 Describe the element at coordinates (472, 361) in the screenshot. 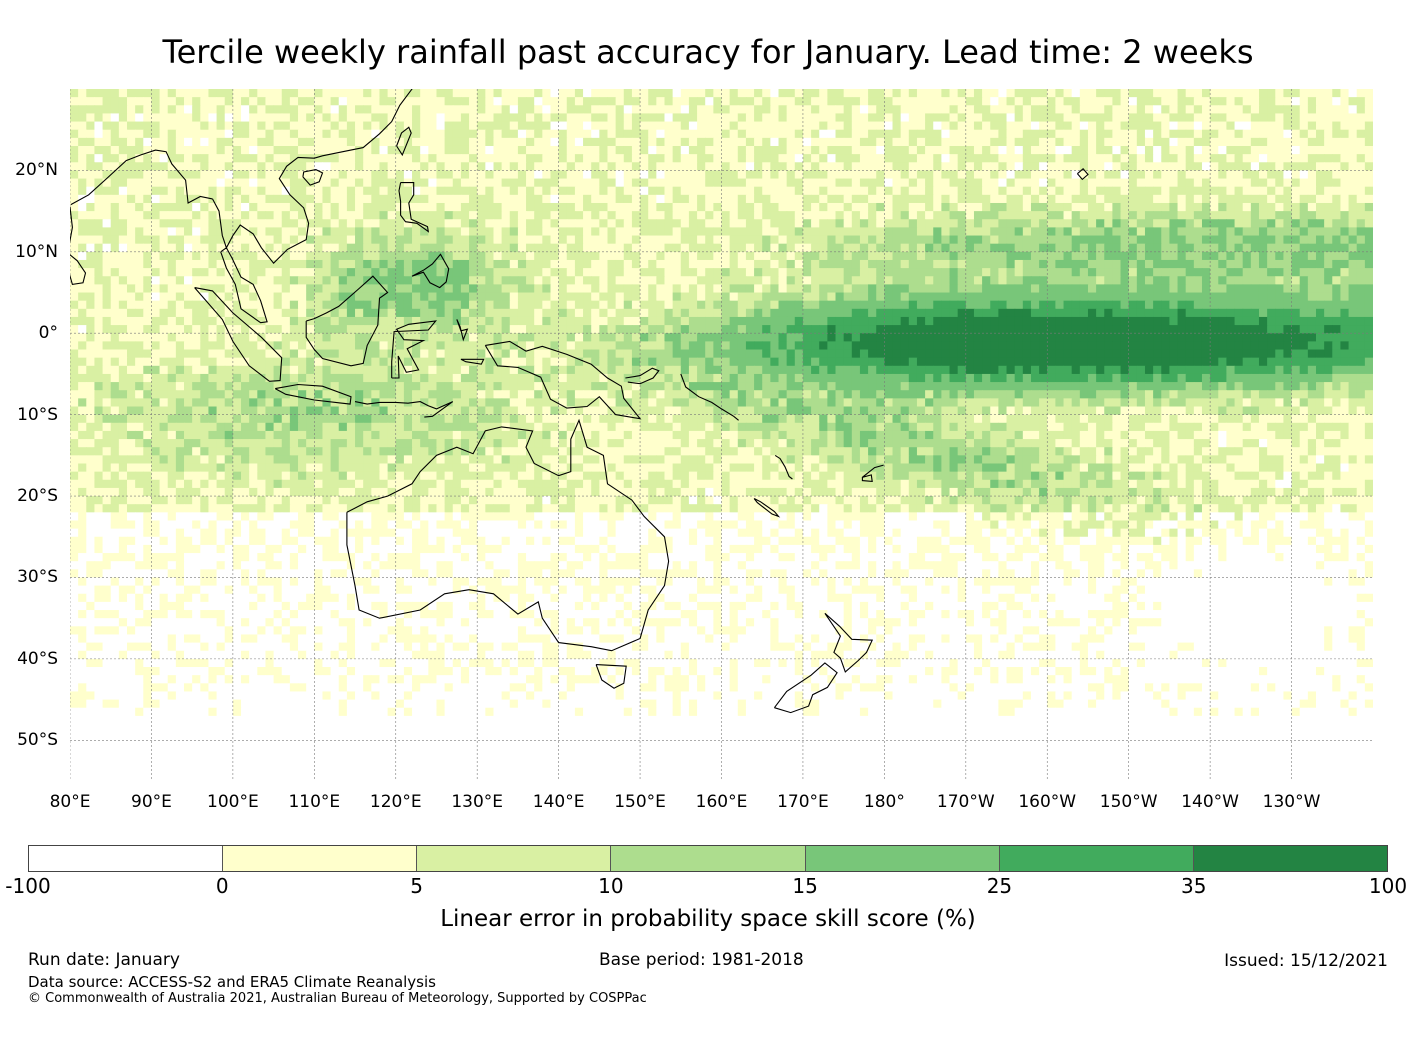

I see `seram-coastline` at that location.